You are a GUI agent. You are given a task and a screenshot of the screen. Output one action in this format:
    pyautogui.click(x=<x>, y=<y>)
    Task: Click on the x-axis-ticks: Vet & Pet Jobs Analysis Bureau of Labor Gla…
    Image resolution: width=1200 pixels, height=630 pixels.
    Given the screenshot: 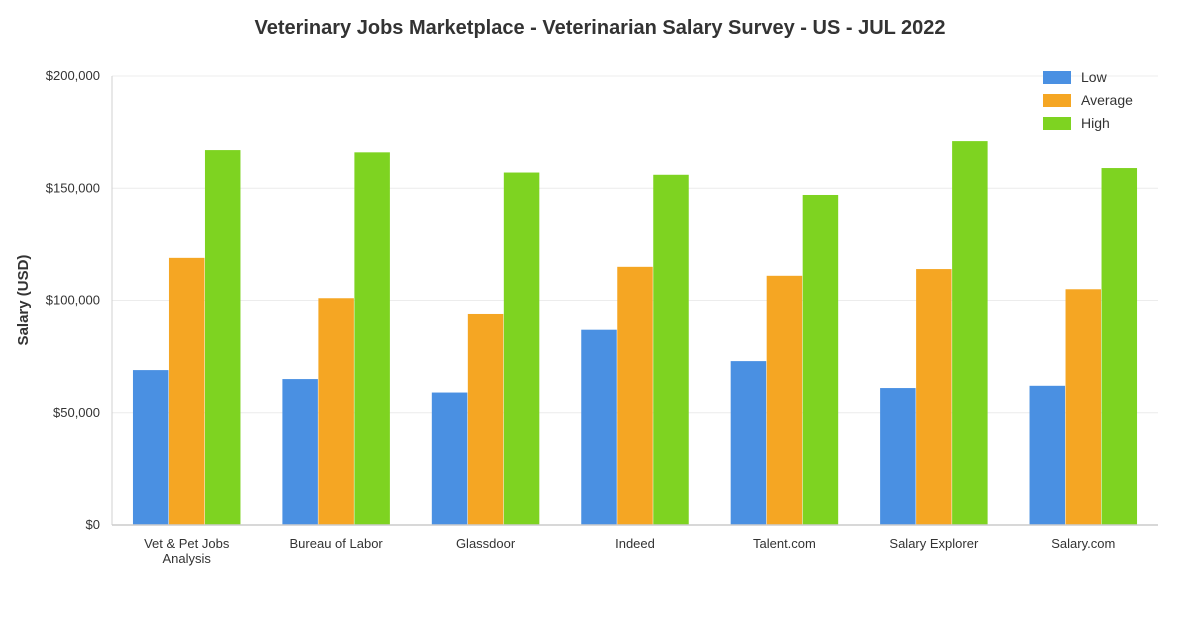 What is the action you would take?
    pyautogui.click(x=629, y=551)
    